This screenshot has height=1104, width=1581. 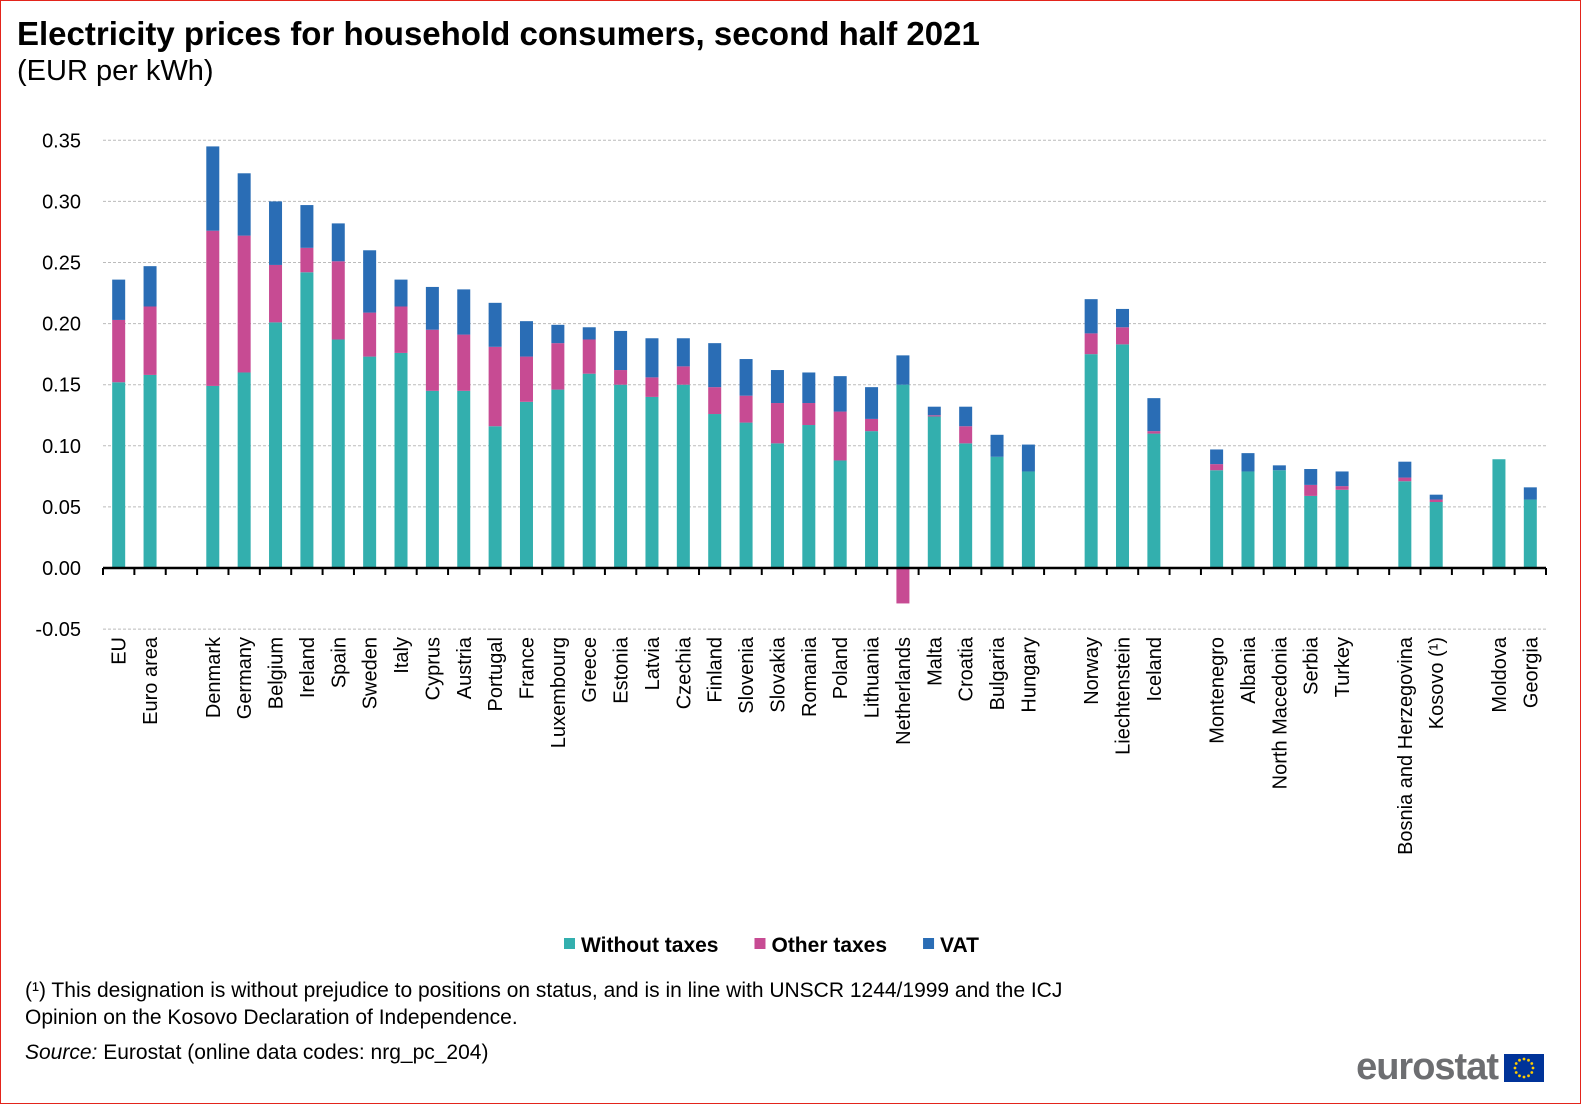 I want to click on x-tick-label: Finland, so click(x=716, y=670).